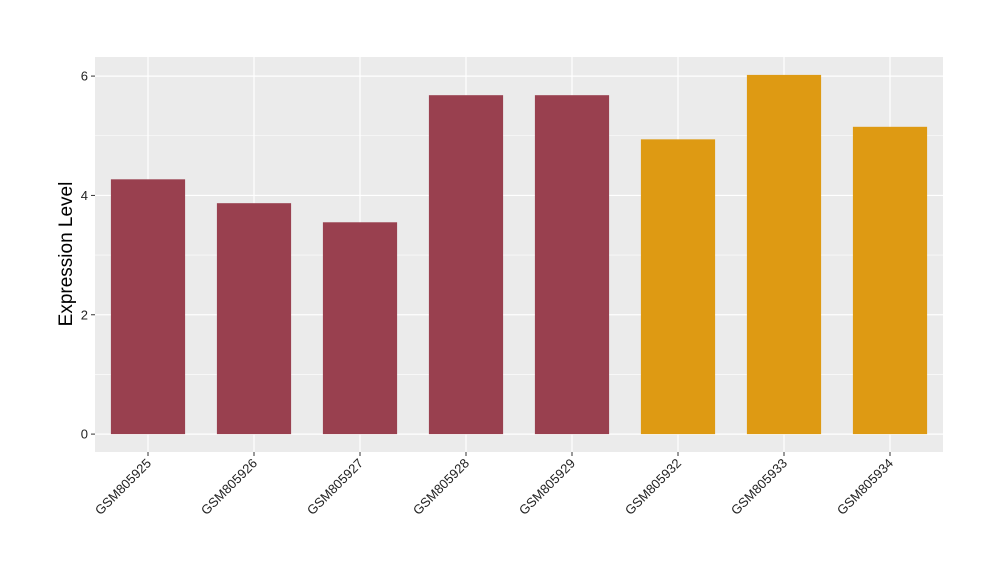  What do you see at coordinates (547, 487) in the screenshot?
I see `x-tick-label: GSM805929` at bounding box center [547, 487].